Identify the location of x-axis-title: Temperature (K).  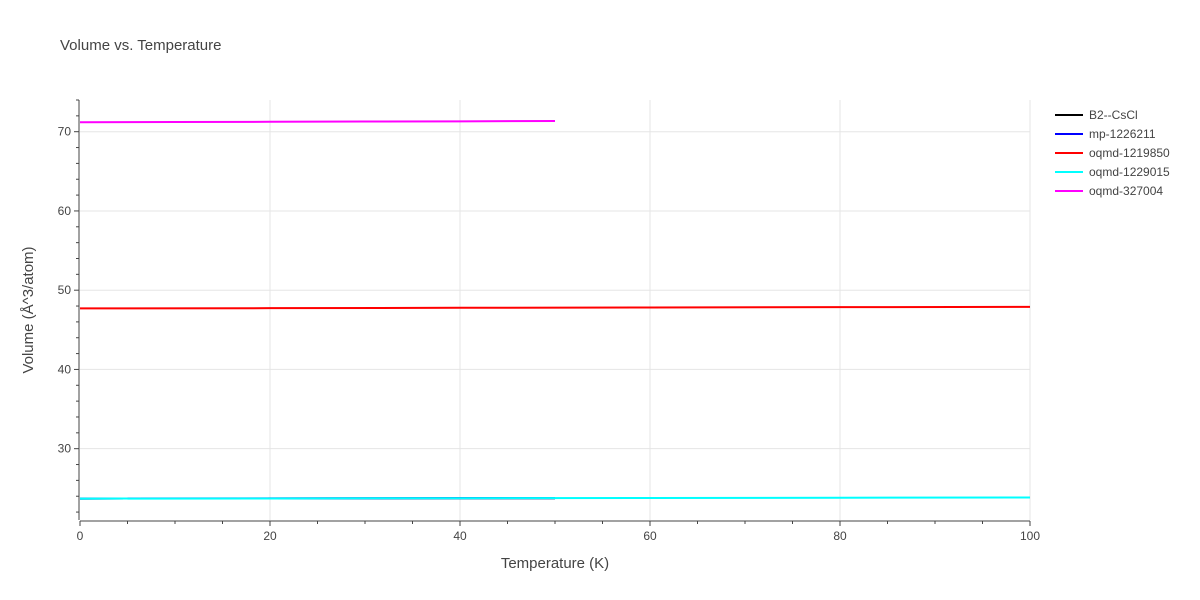
(555, 563).